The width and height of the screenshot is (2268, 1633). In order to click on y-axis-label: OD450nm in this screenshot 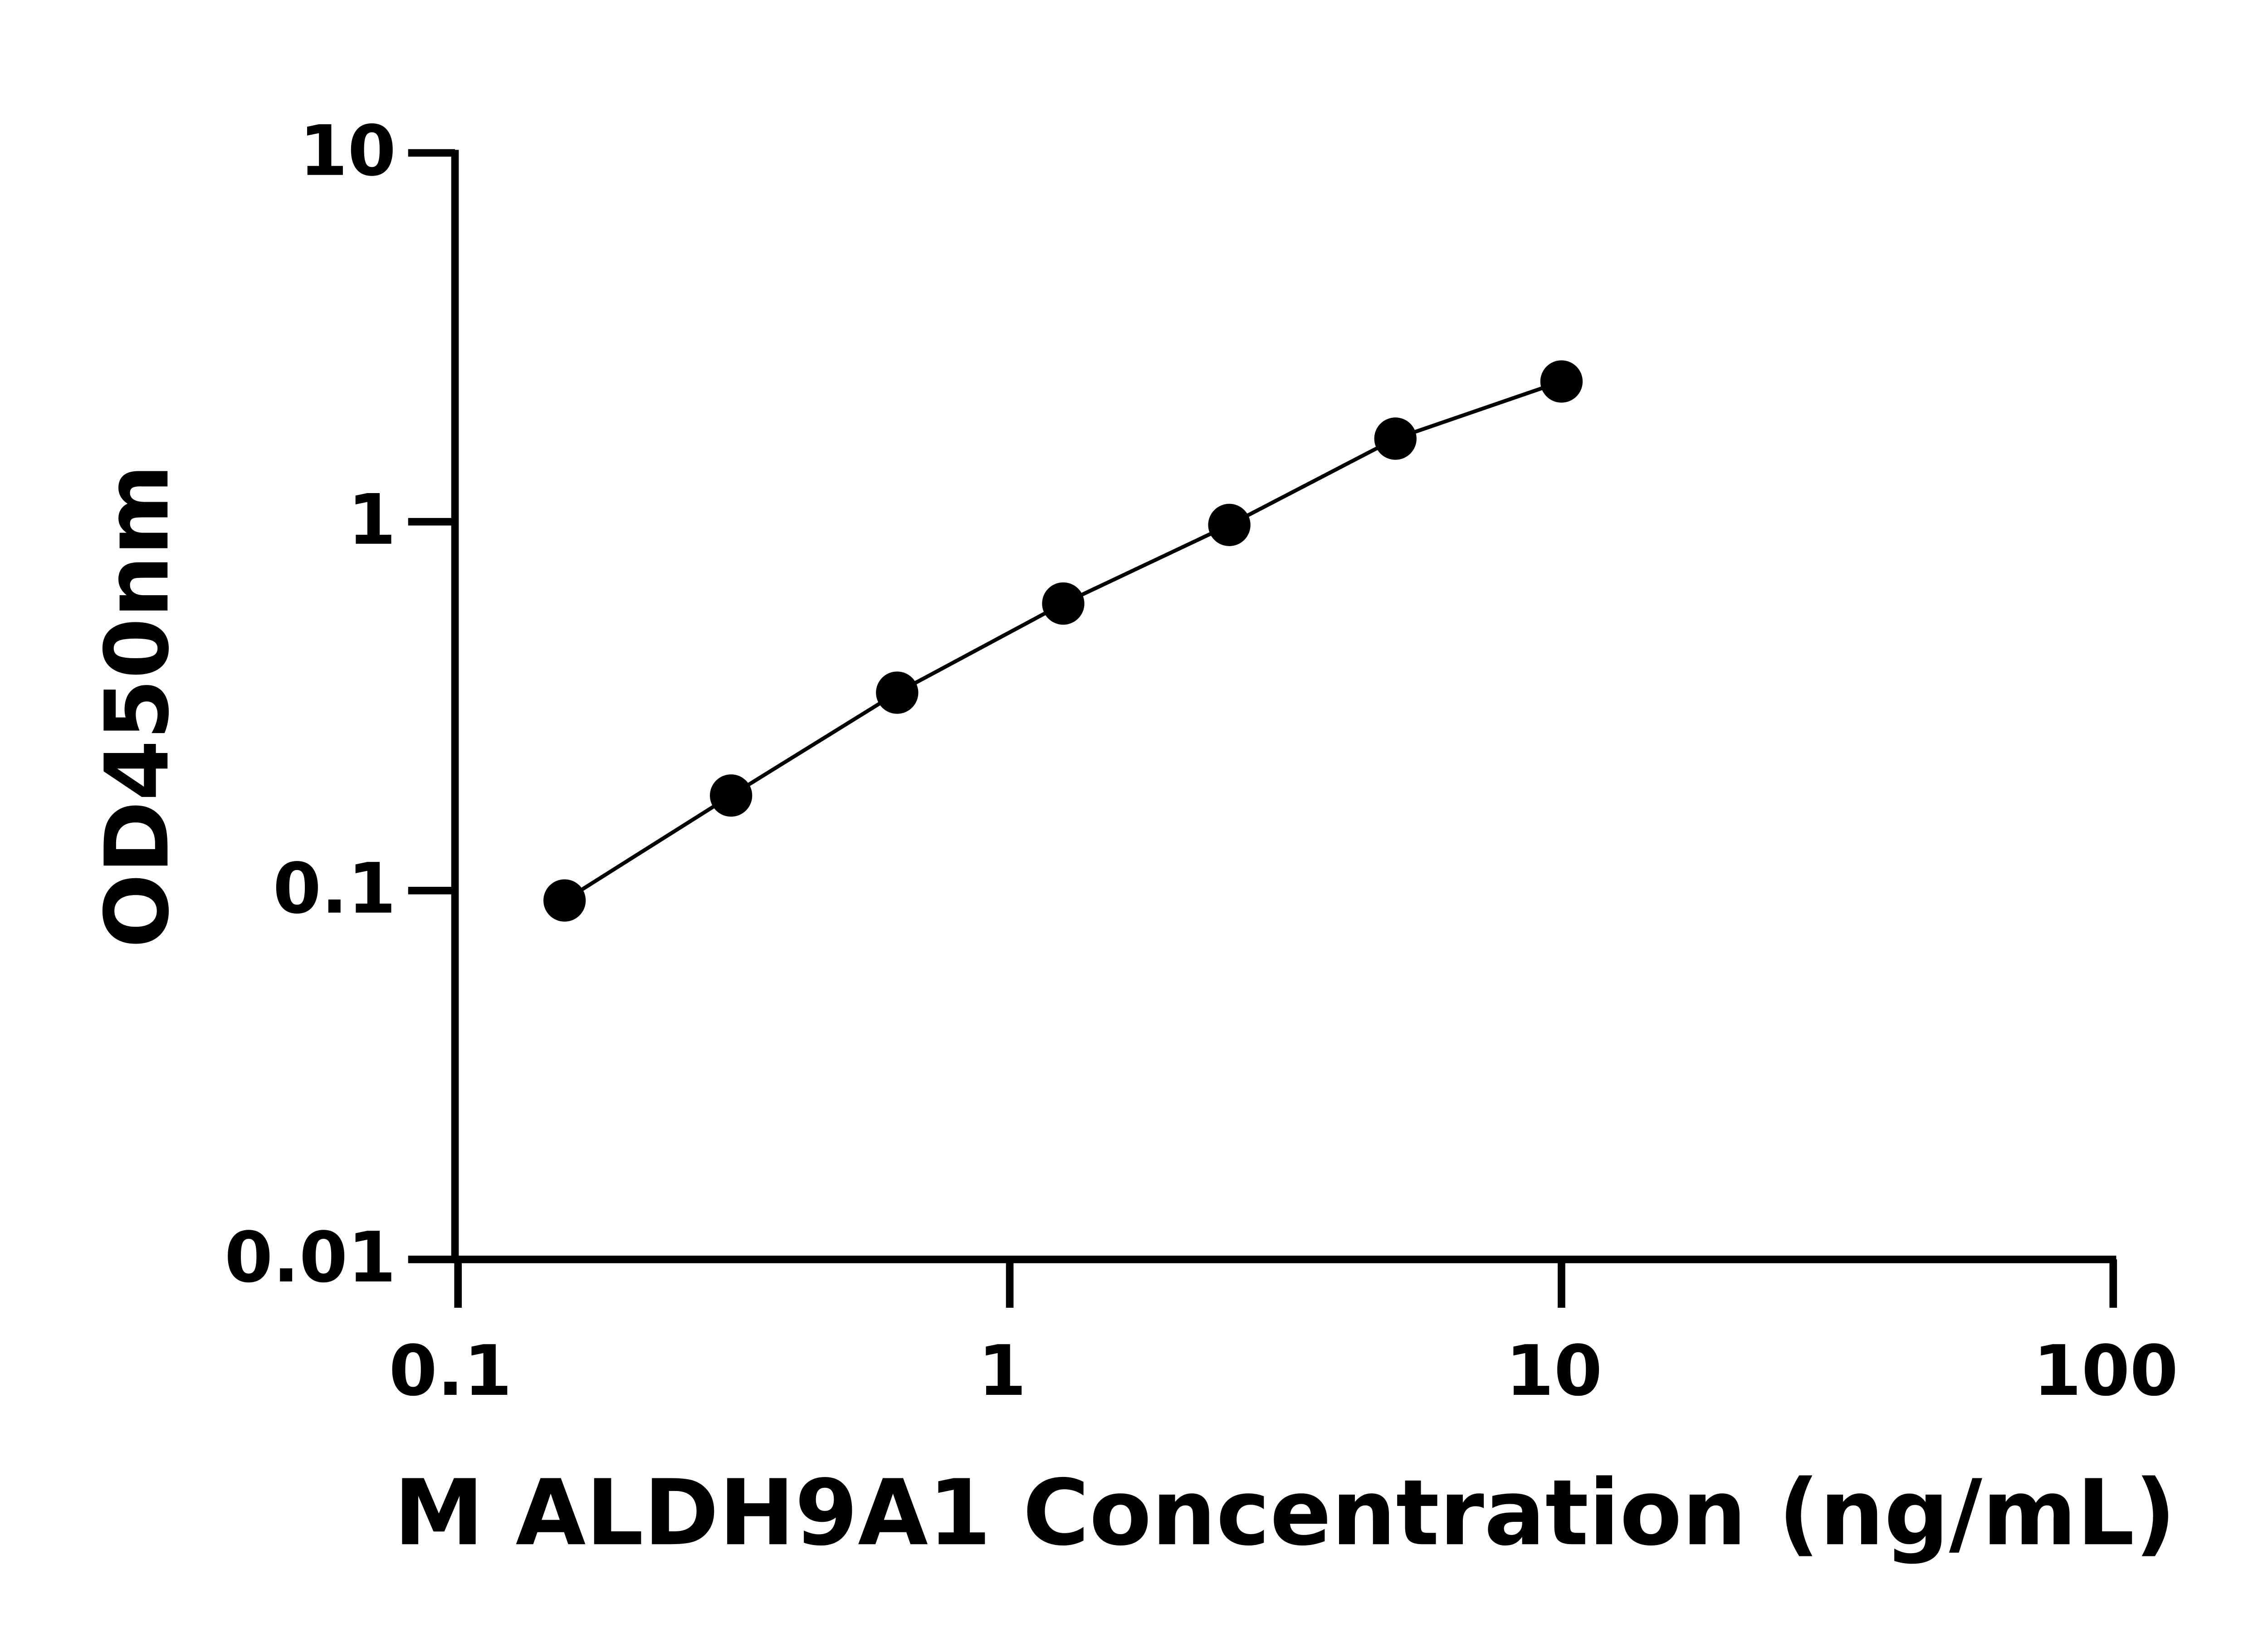, I will do `click(137, 706)`.